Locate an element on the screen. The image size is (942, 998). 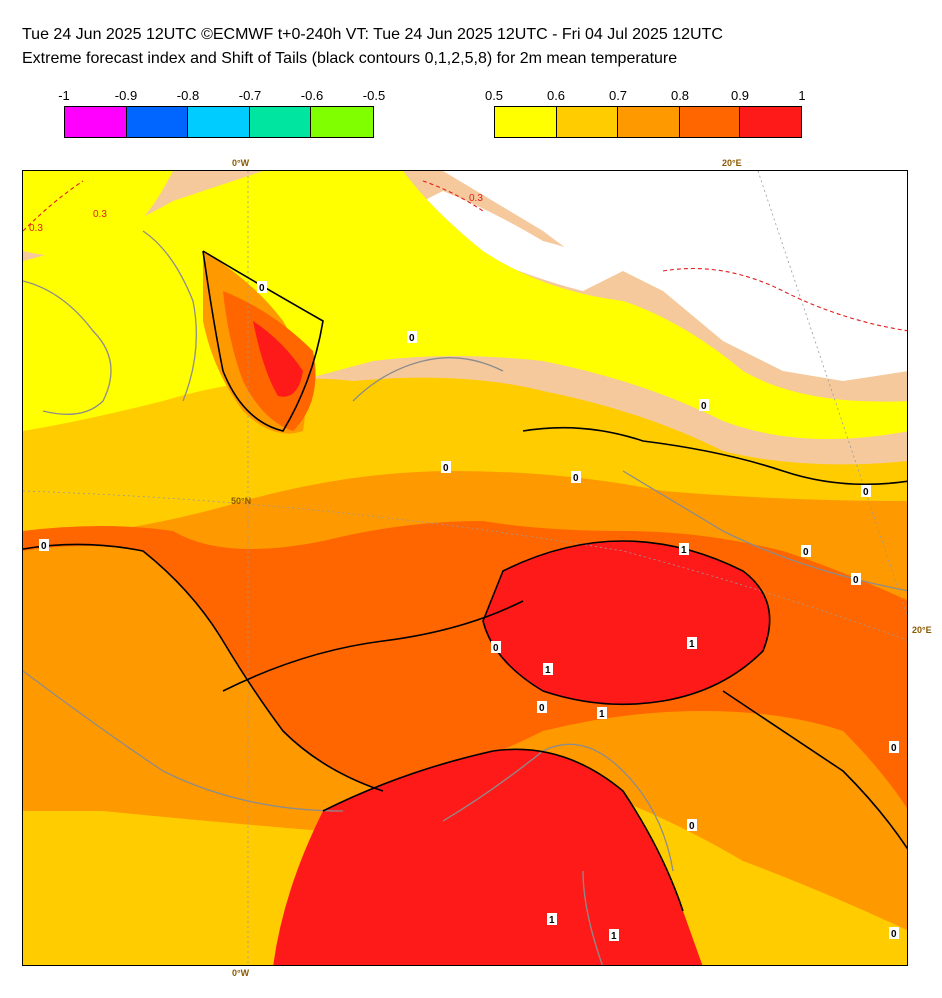
legend-tick: 0.5 is located at coordinates (494, 95).